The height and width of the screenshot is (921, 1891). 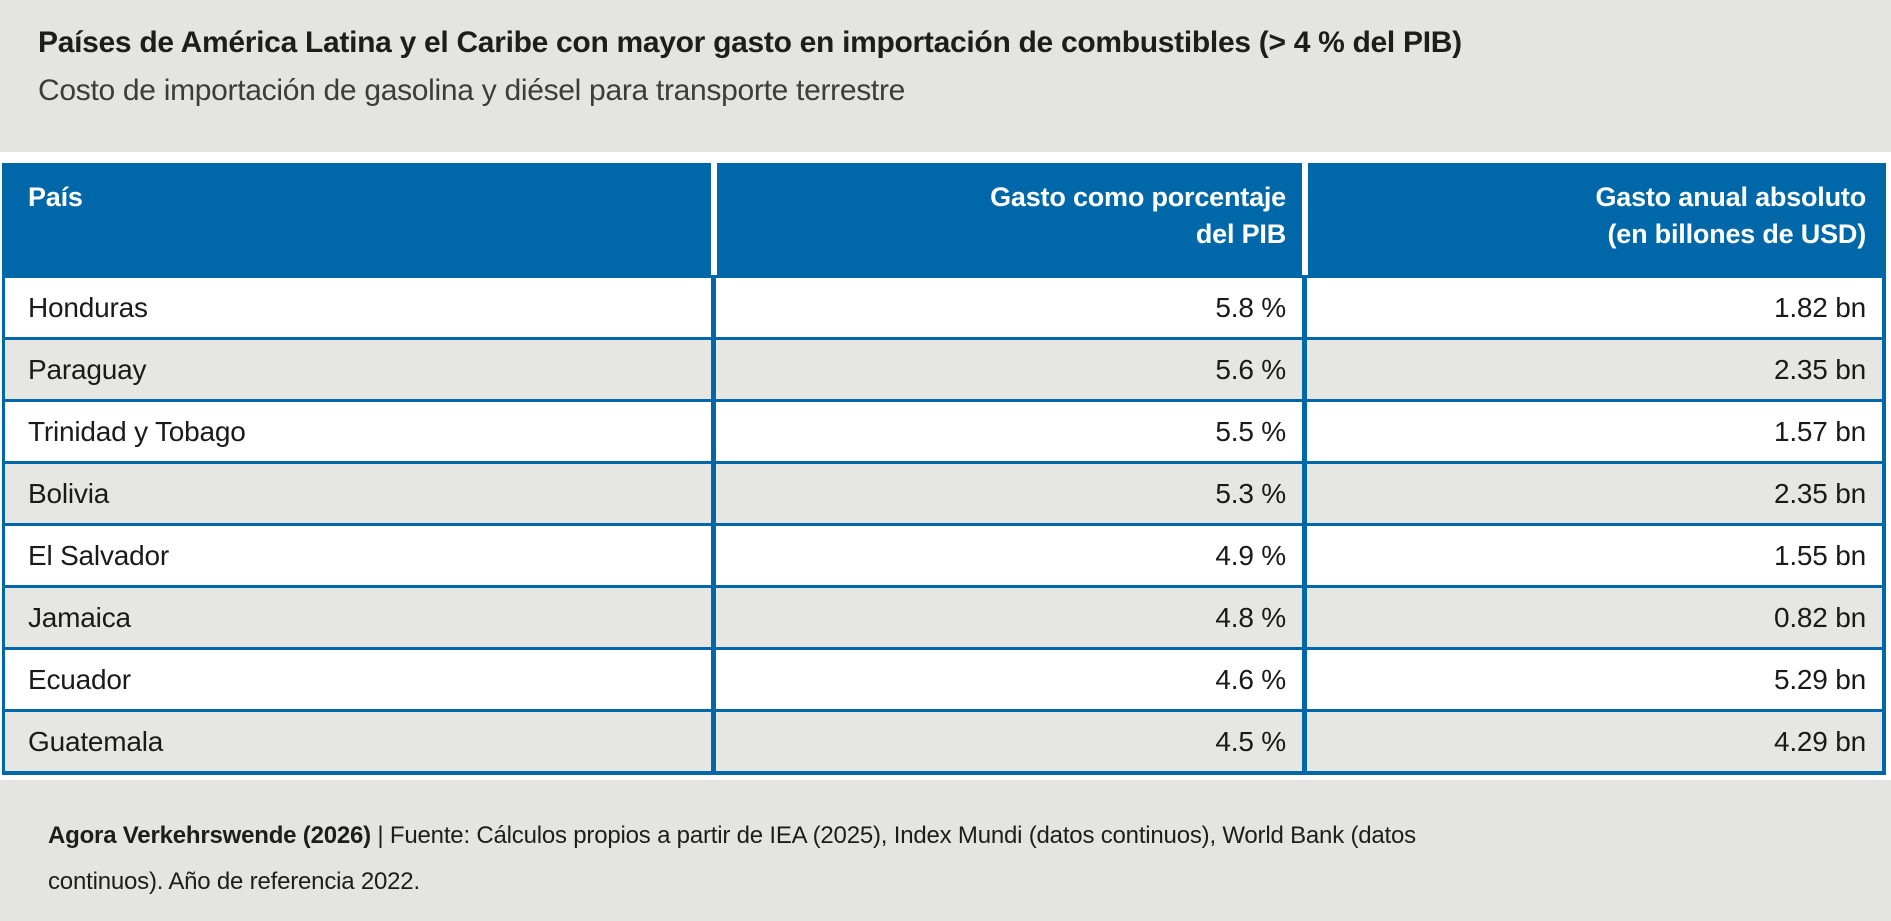 I want to click on country-cell: Guatemala, so click(x=96, y=741).